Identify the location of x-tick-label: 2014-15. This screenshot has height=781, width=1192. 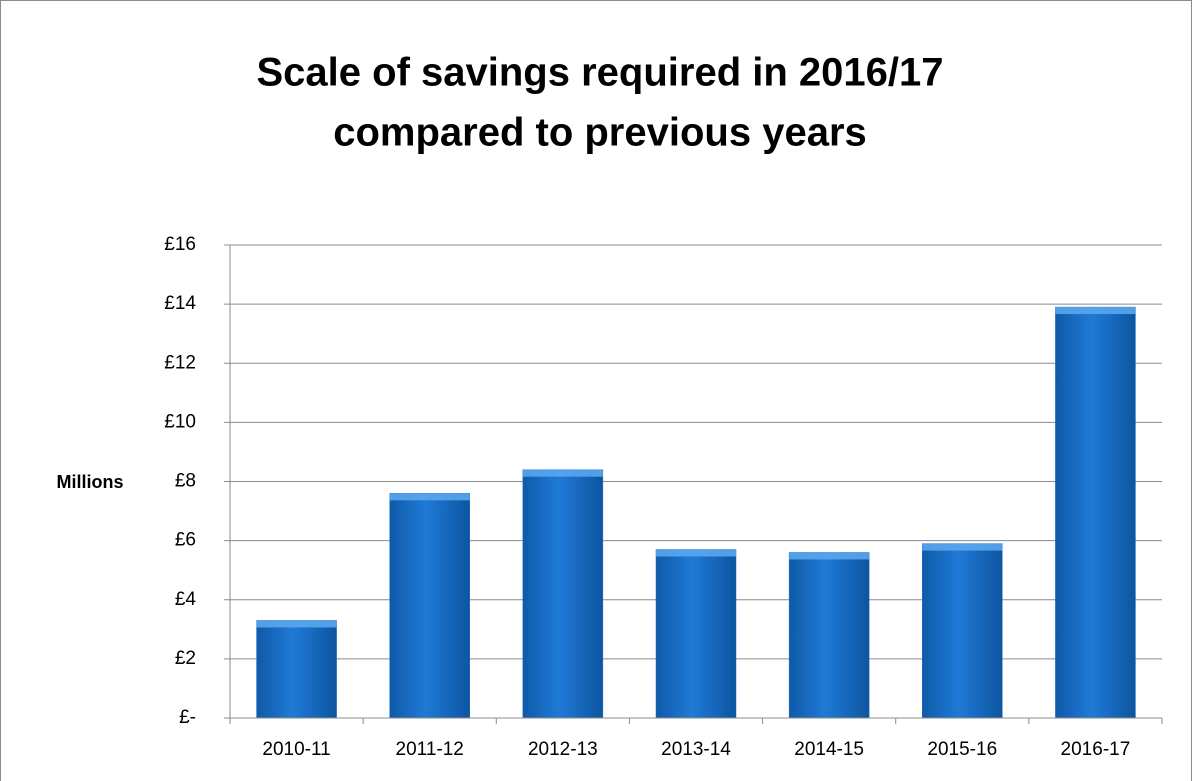
(829, 749).